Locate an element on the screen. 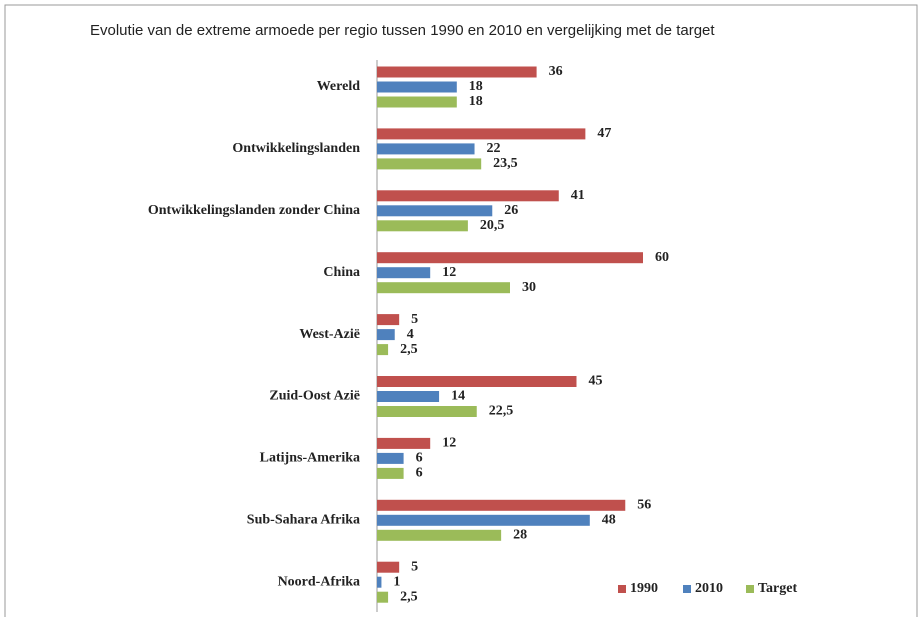  category-label: Zuid-Oost Azië is located at coordinates (314, 396).